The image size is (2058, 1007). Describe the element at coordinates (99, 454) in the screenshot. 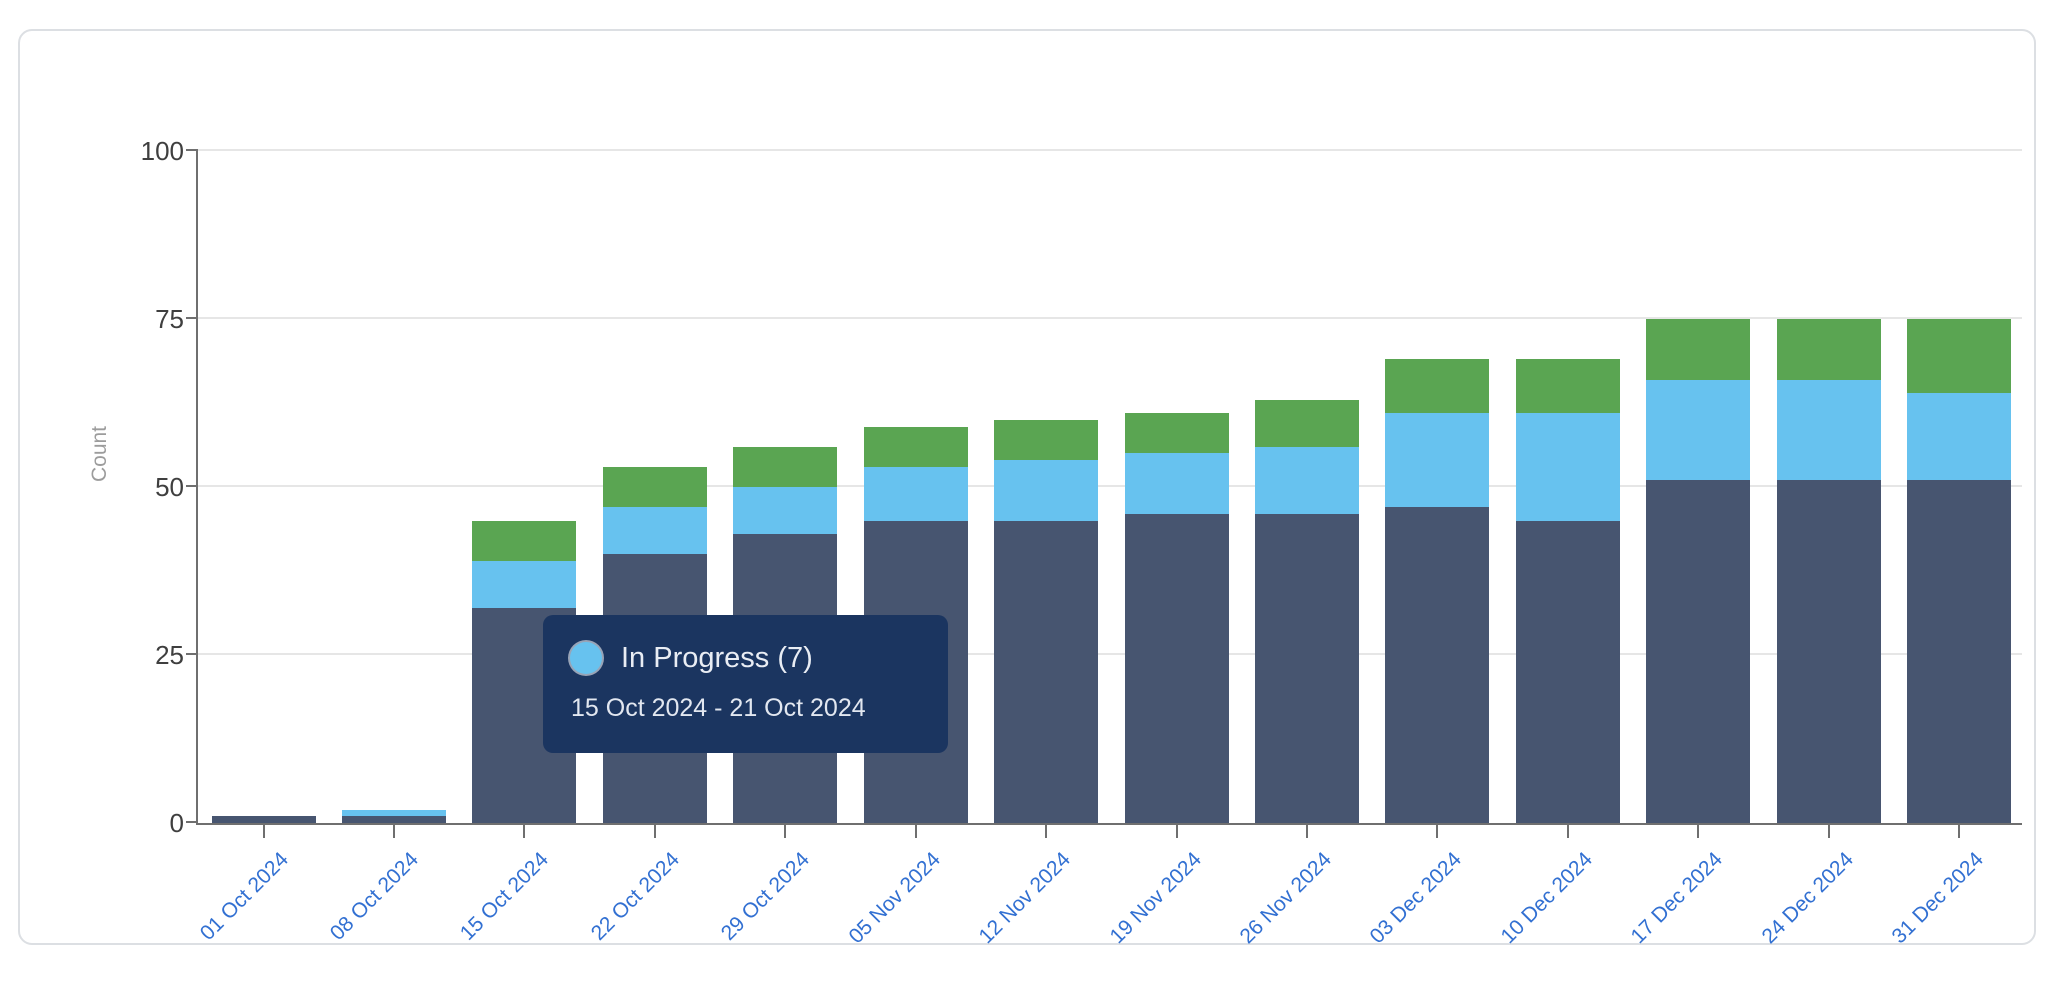

I see `y-axis-title: Count` at that location.